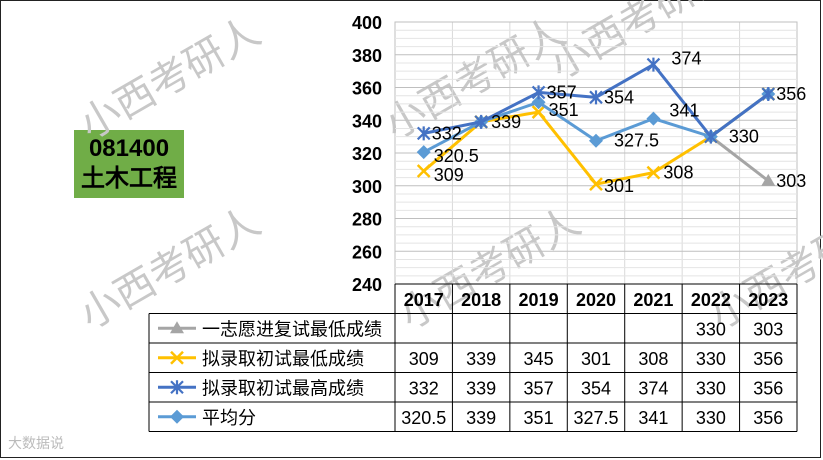  Describe the element at coordinates (653, 359) in the screenshot. I see `table-cell: 308` at that location.